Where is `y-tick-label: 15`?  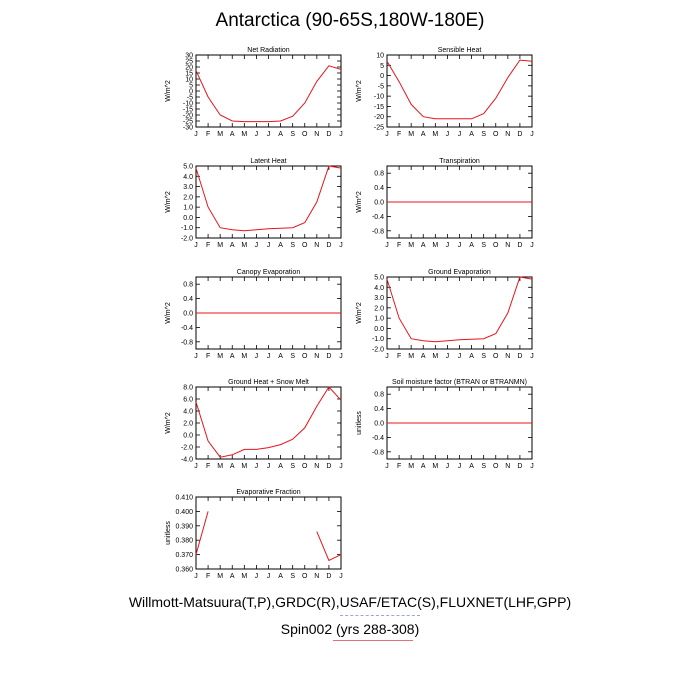 y-tick-label: 15 is located at coordinates (189, 74).